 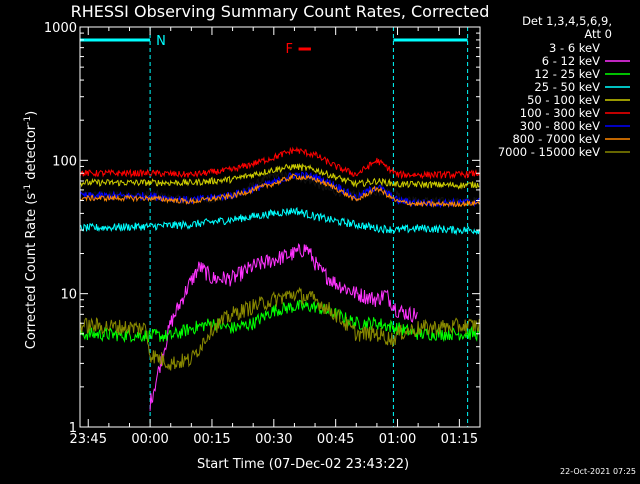 What do you see at coordinates (149, 439) in the screenshot?
I see `x-tick-label-1: 00:00` at bounding box center [149, 439].